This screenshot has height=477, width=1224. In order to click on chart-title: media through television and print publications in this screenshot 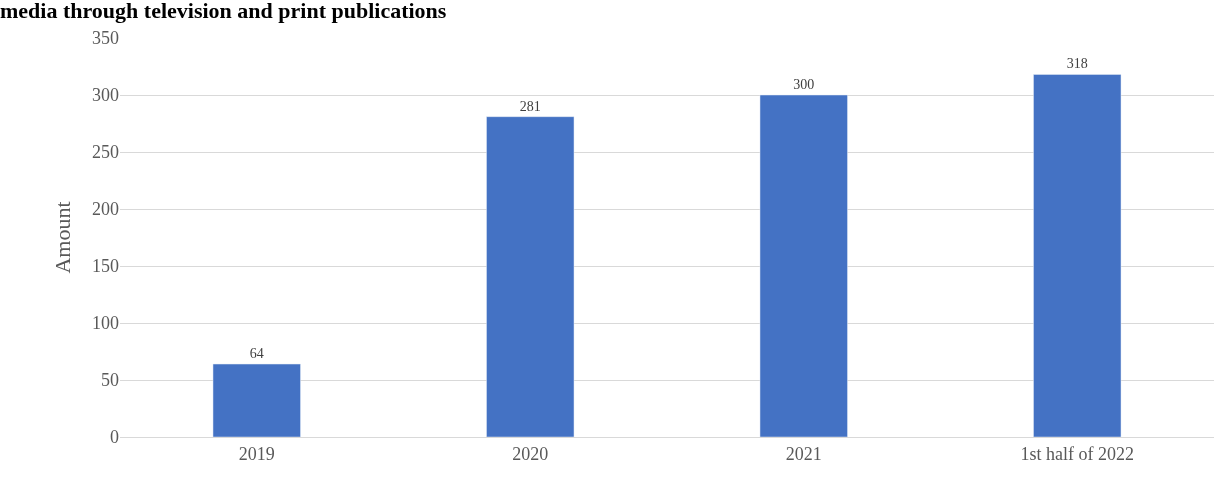, I will do `click(223, 11)`.